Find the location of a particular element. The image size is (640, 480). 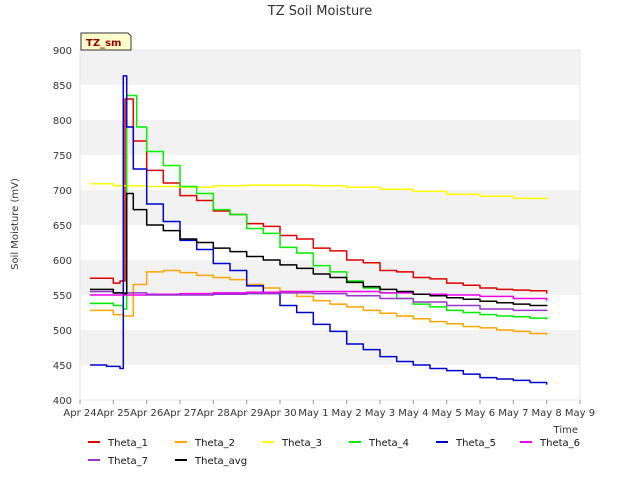

y-tick-label: 700 is located at coordinates (62, 191).